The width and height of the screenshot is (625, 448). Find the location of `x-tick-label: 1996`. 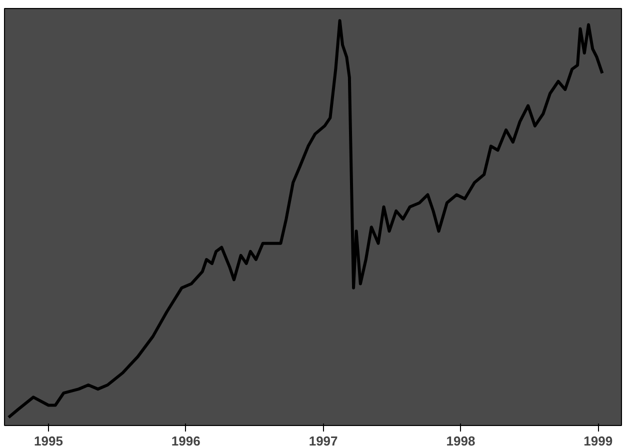

x-tick-label: 1996 is located at coordinates (185, 441).